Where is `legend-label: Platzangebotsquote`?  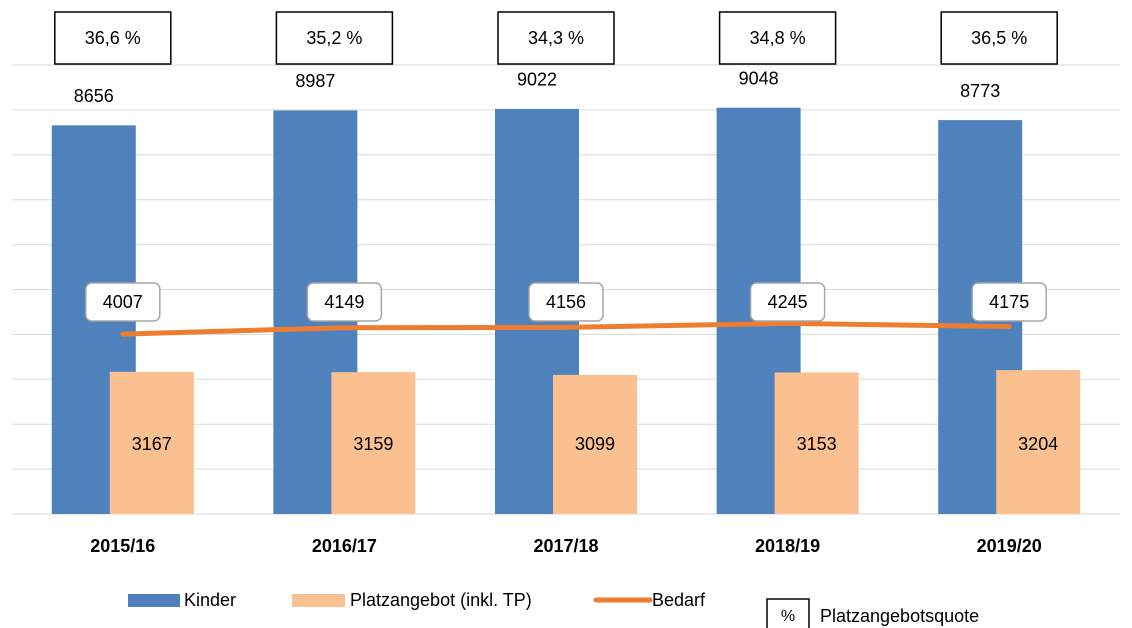 legend-label: Platzangebotsquote is located at coordinates (899, 616).